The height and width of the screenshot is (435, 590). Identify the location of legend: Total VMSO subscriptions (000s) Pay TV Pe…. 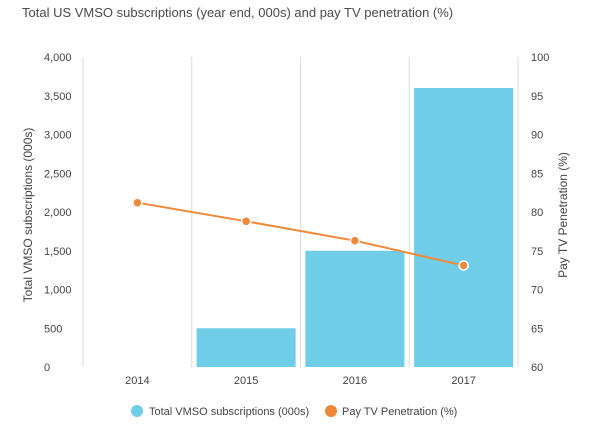
(294, 411).